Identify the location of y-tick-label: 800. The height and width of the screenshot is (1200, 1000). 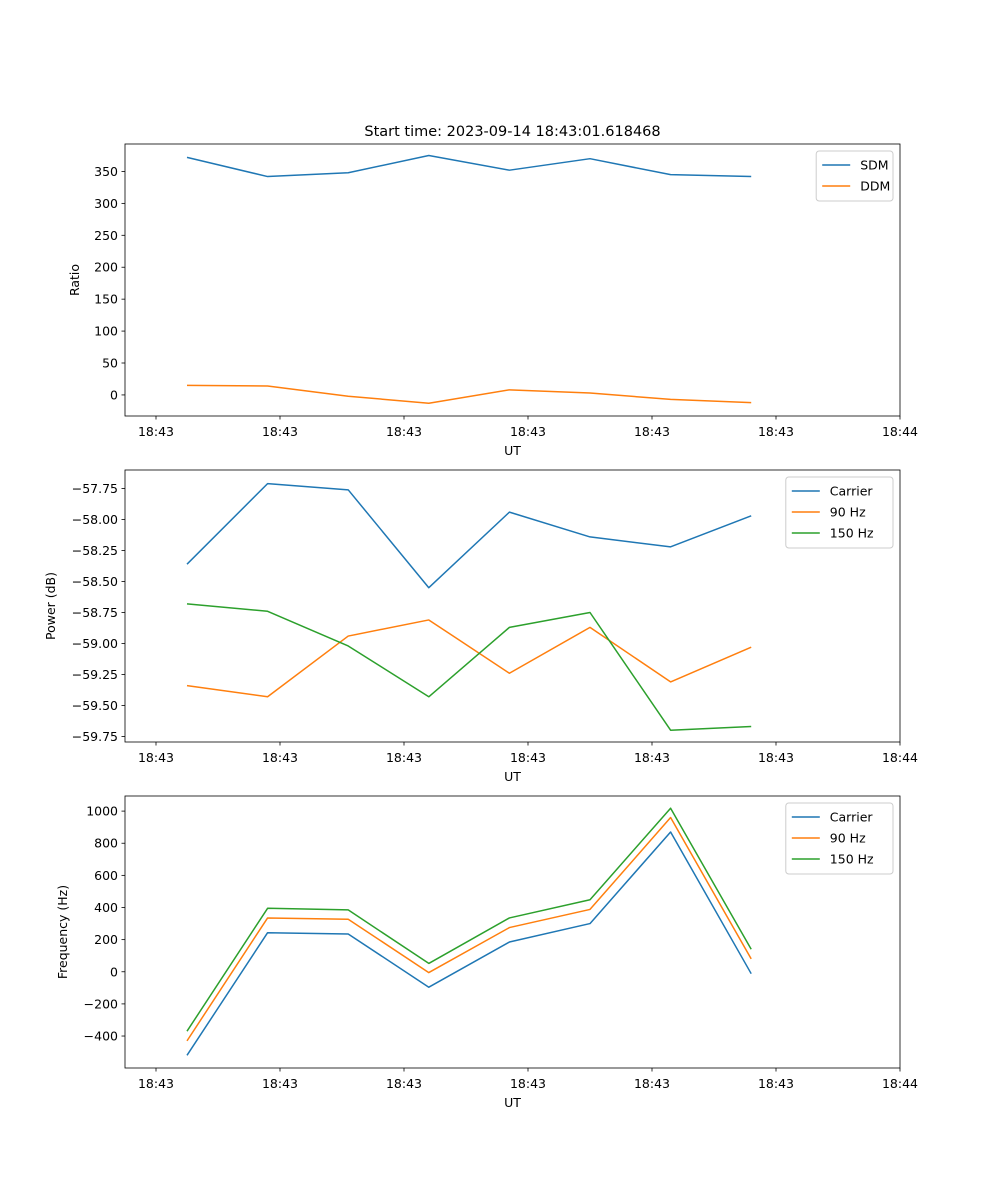
(106, 843).